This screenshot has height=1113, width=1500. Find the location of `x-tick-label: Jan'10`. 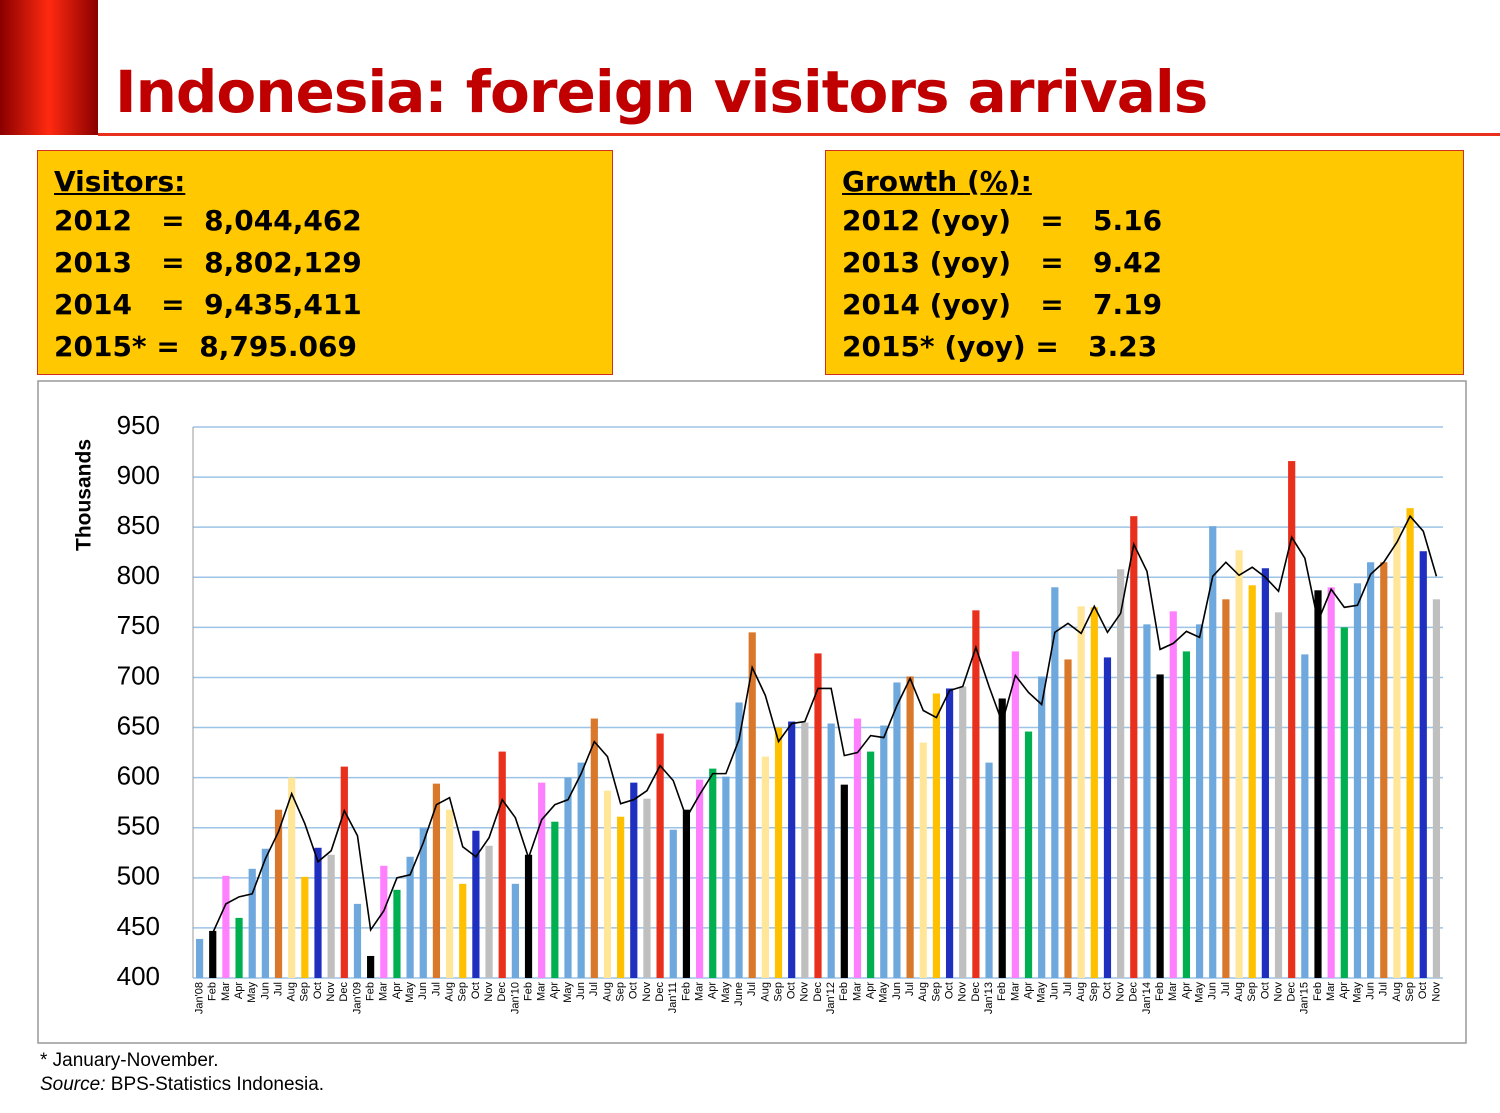

x-tick-label: Jan'10 is located at coordinates (515, 998).